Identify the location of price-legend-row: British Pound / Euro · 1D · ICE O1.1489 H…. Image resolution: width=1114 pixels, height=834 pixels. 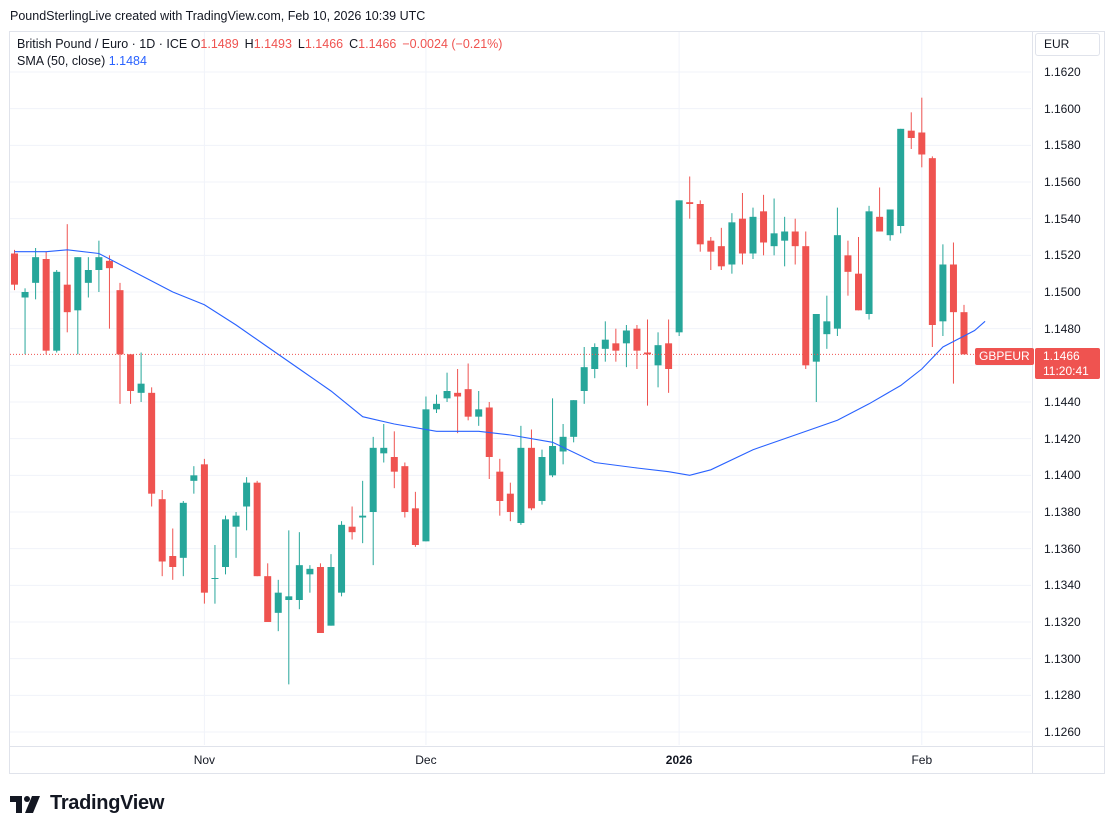
(259, 44).